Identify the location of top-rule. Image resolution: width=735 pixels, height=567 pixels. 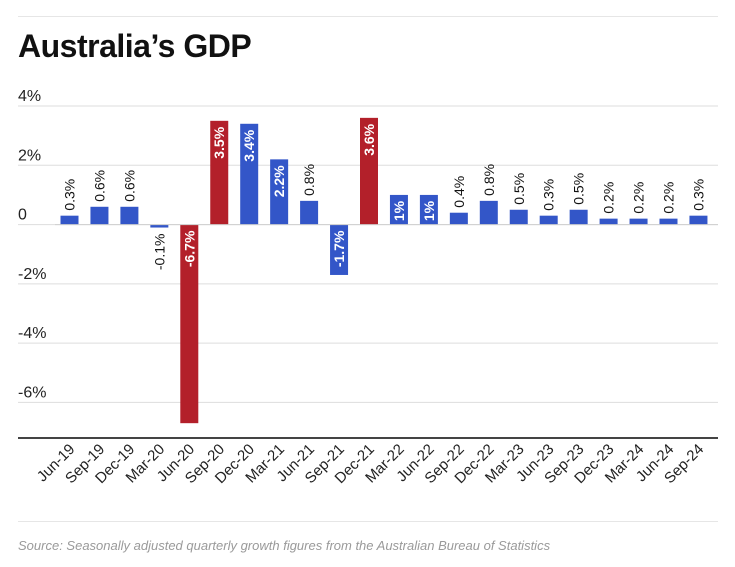
(368, 16).